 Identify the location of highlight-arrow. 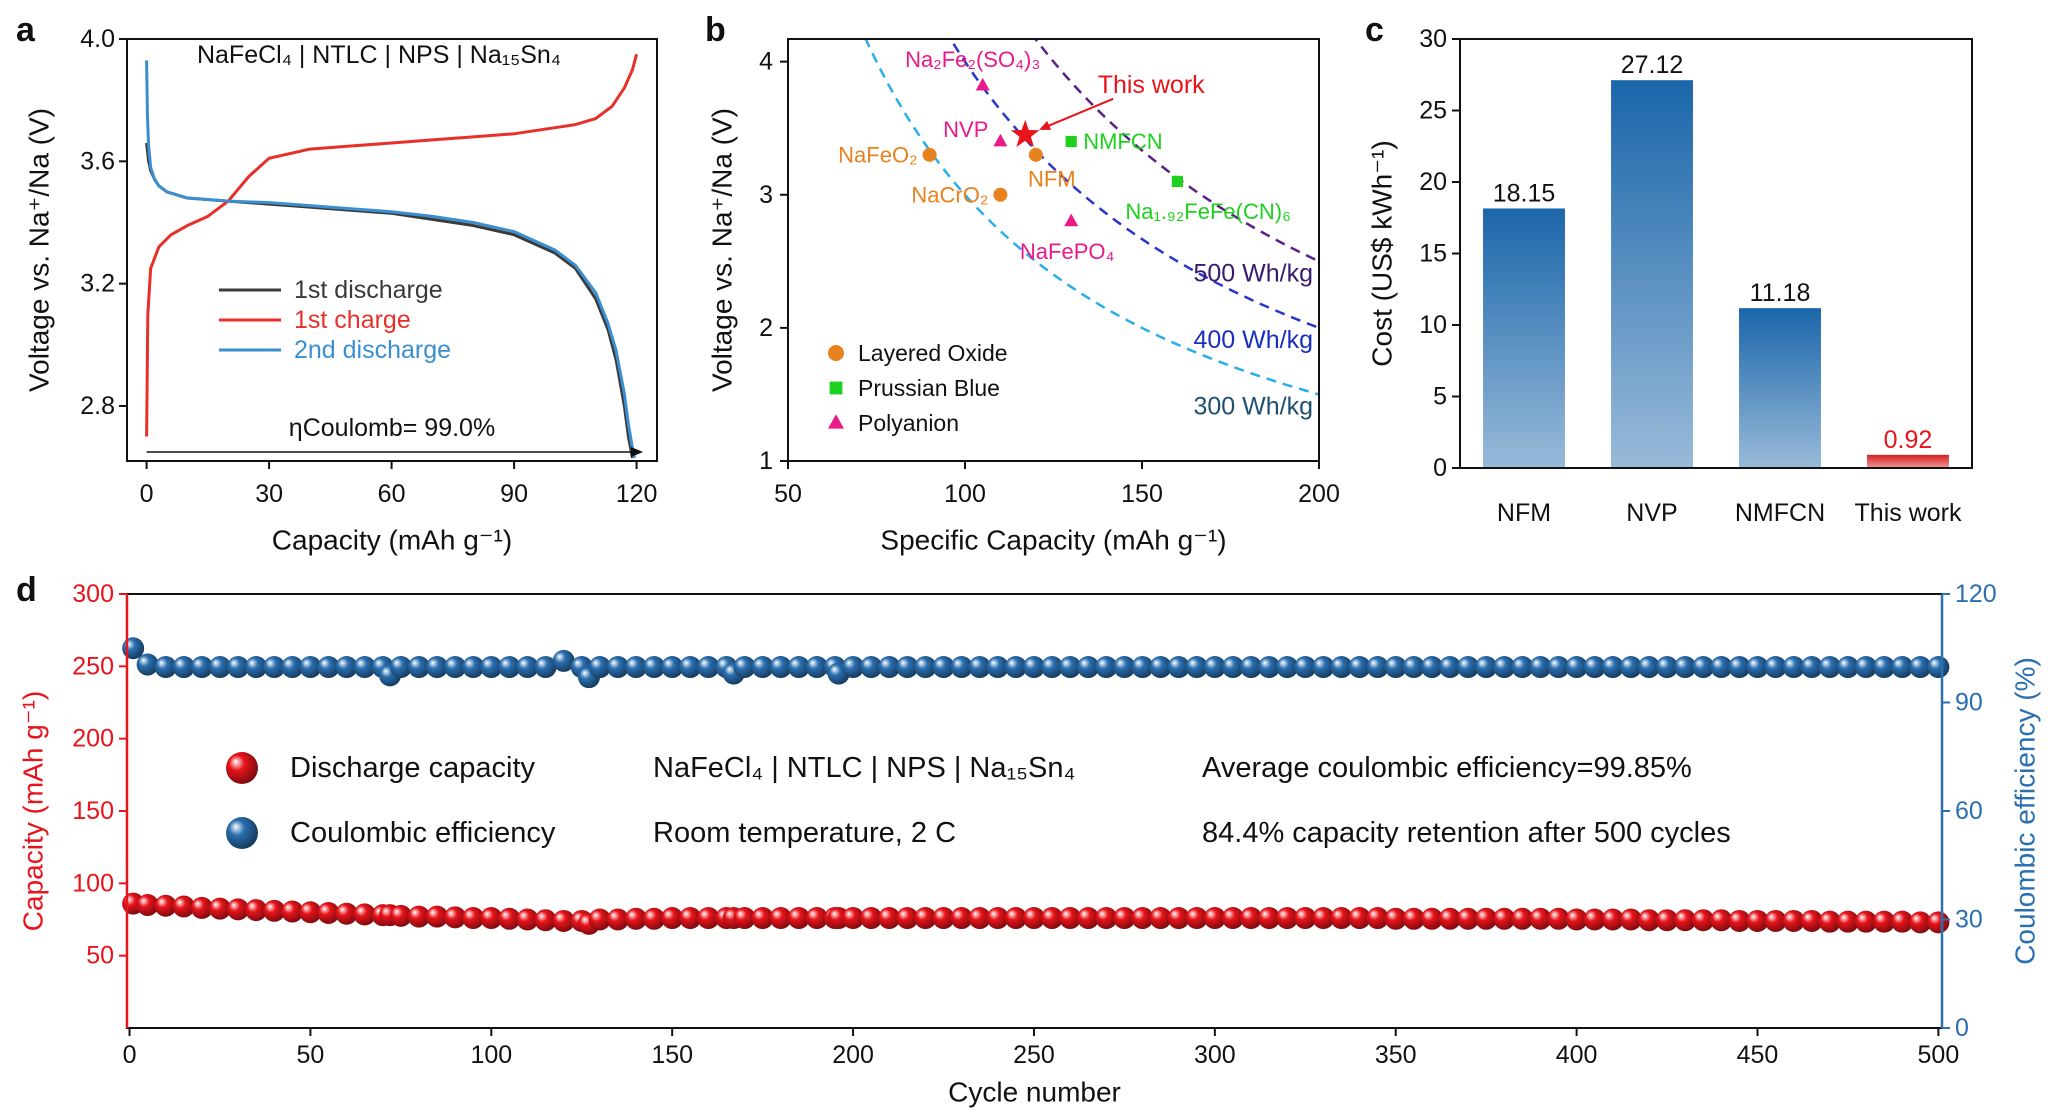
(1077, 113).